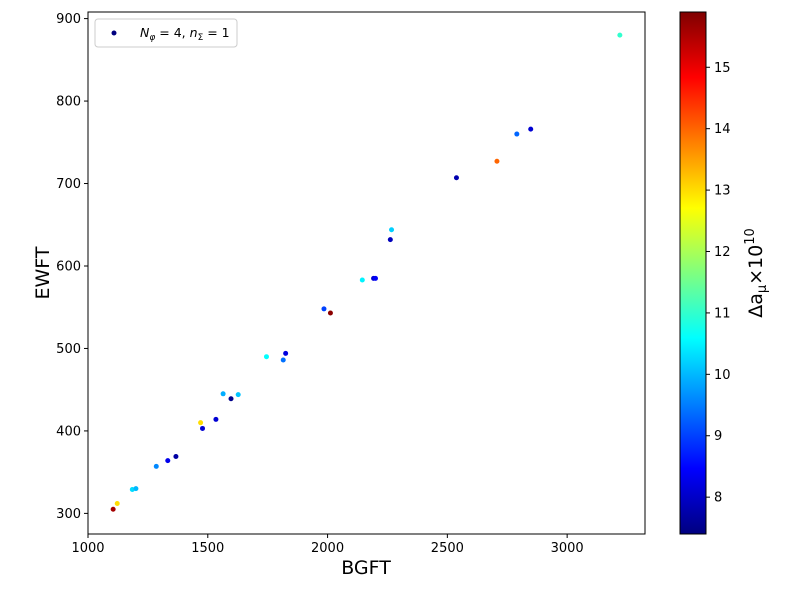 The width and height of the screenshot is (800, 604). I want to click on colorbar: 8 9 10 11 12 13 14 15 Δaμ×1010, so click(724, 273).